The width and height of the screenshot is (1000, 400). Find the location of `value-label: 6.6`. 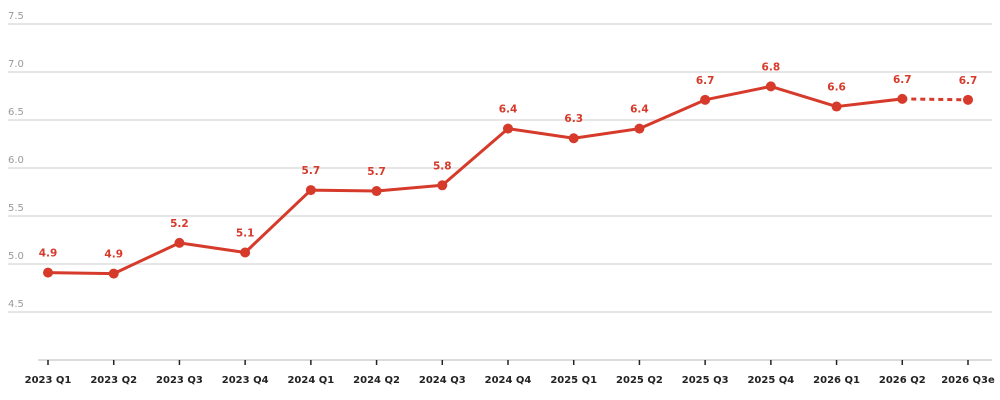

value-label: 6.6 is located at coordinates (836, 88).